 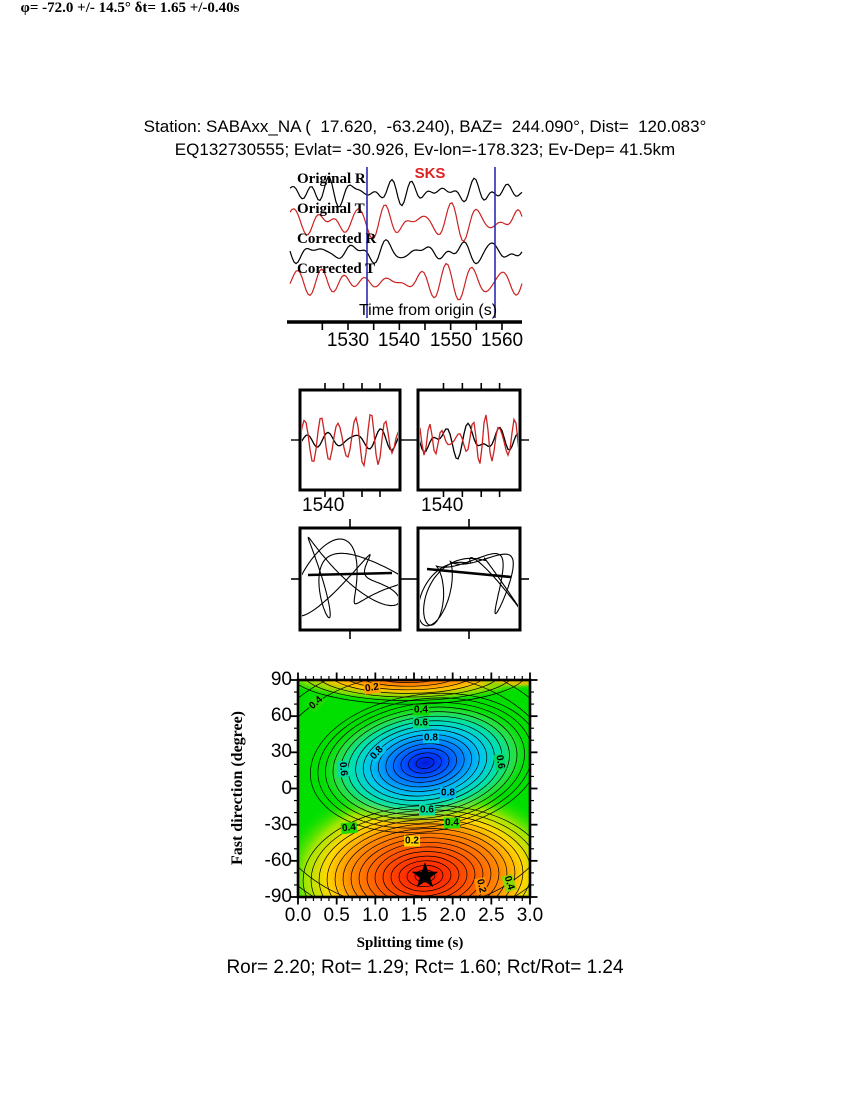 I want to click on contour-x-tick-label: 0.5, so click(x=336, y=915).